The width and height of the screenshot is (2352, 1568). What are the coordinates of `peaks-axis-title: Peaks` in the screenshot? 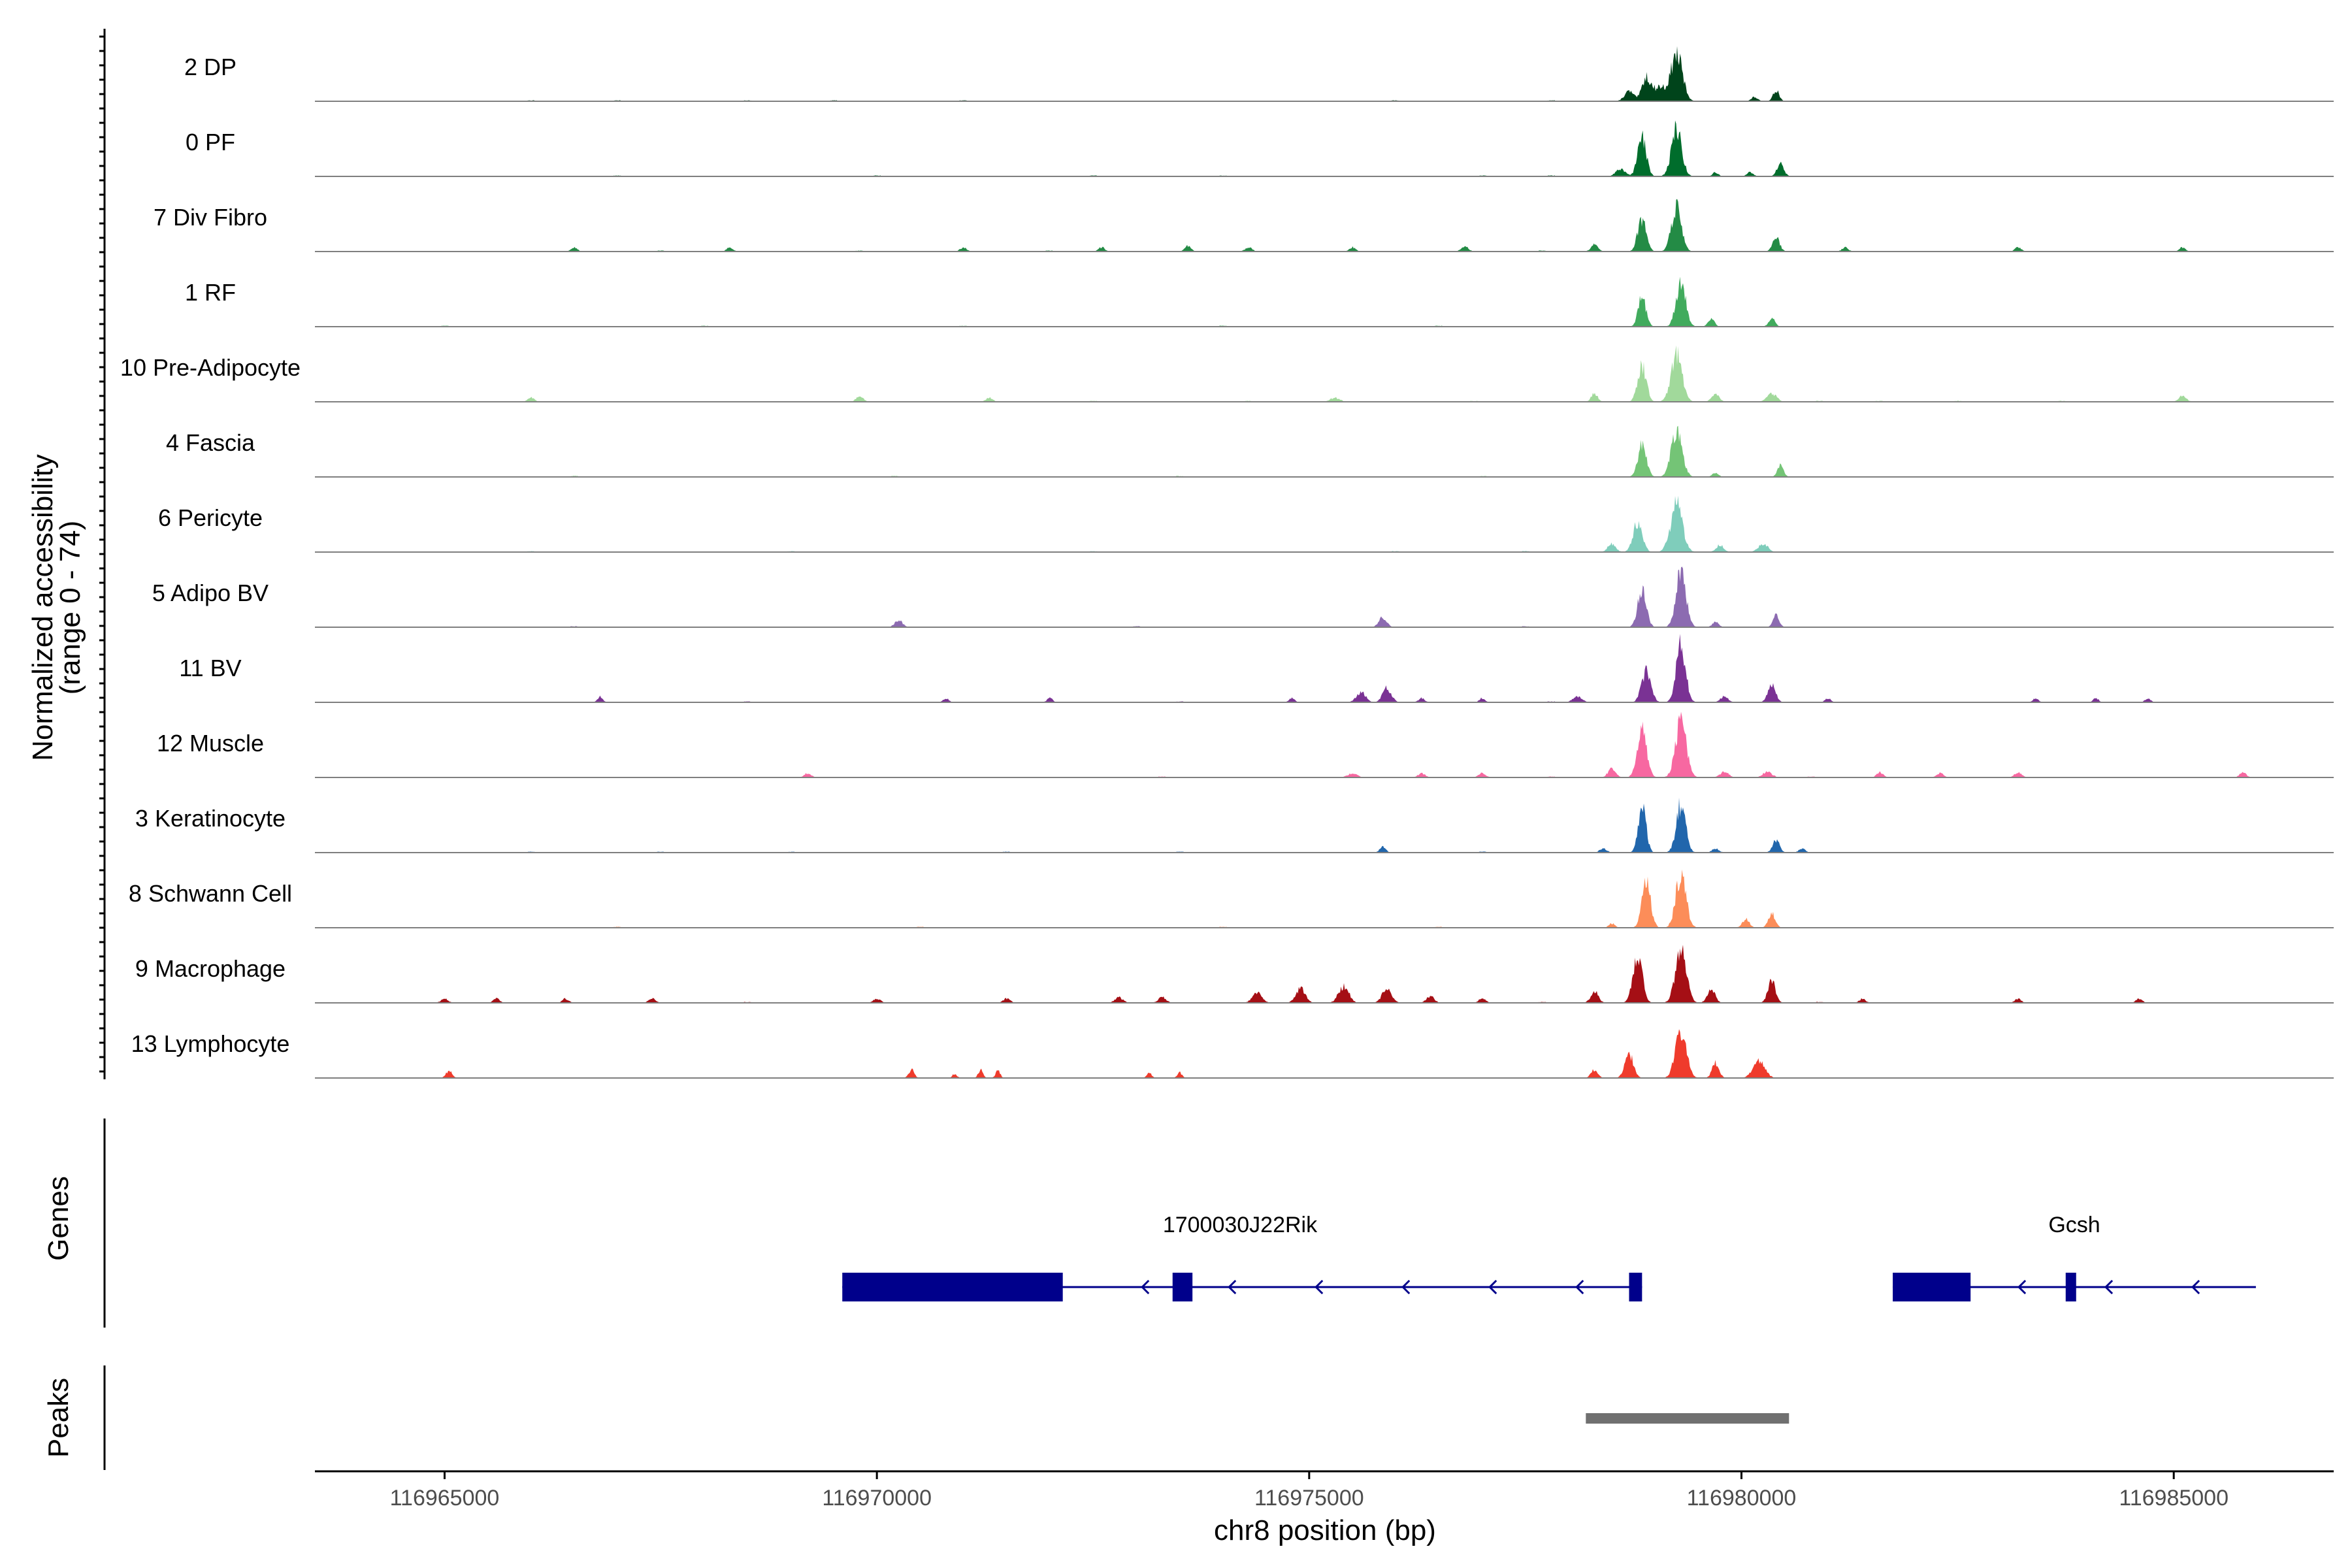 It's located at (58, 1418).